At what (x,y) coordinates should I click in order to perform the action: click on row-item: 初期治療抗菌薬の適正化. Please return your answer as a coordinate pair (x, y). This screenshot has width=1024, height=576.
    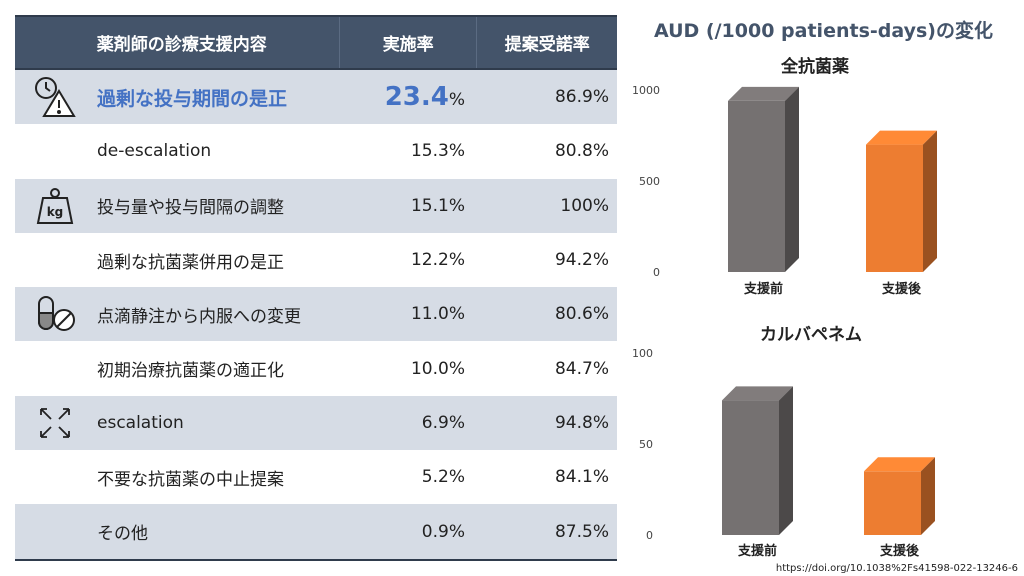
    Looking at the image, I should click on (190, 371).